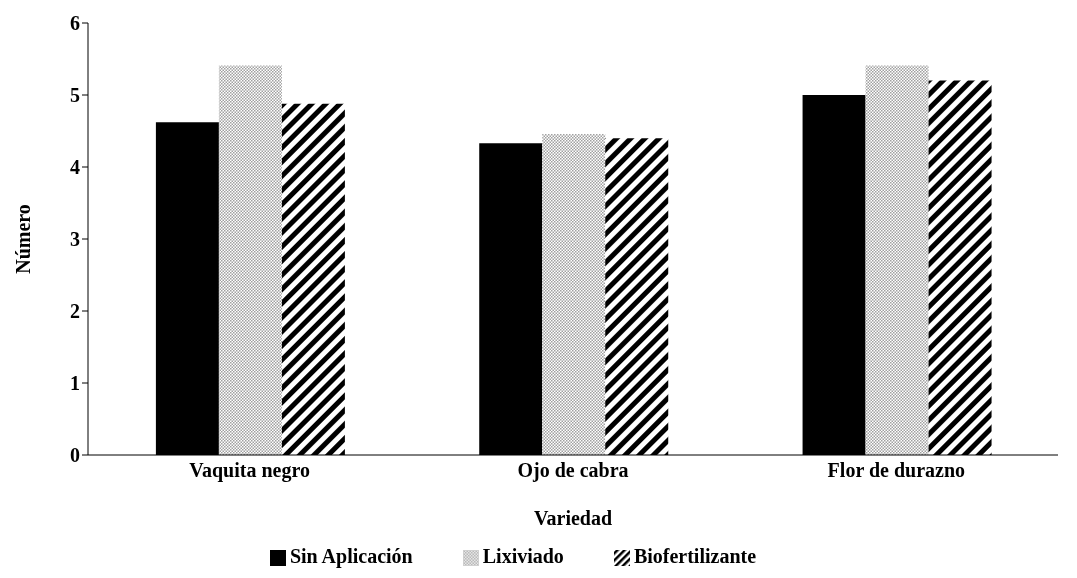  Describe the element at coordinates (523, 556) in the screenshot. I see `legend-label: Lixiviado` at that location.